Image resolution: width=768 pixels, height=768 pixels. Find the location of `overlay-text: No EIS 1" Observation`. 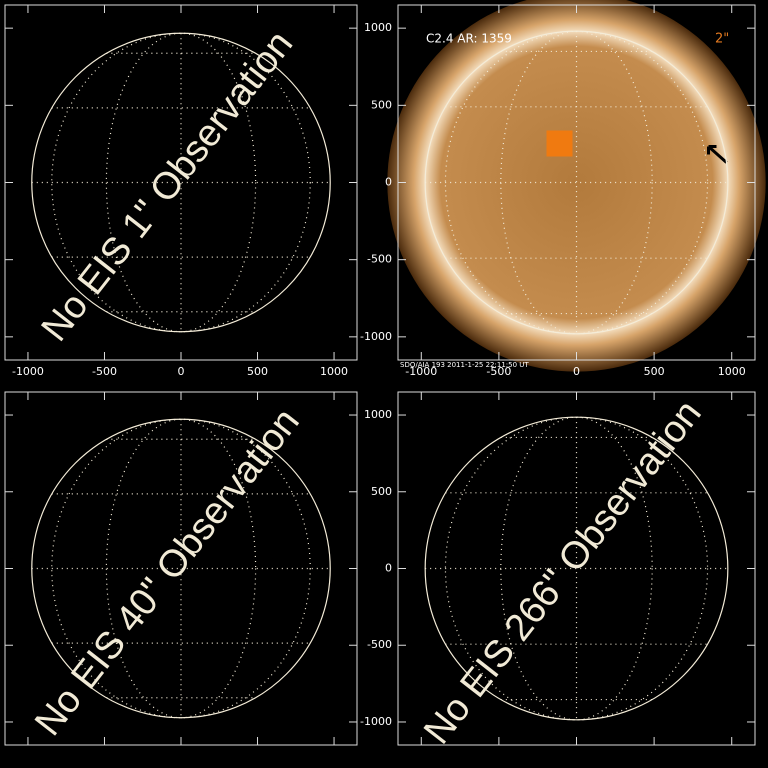

overlay-text: No EIS 1" Observation is located at coordinates (168, 186).